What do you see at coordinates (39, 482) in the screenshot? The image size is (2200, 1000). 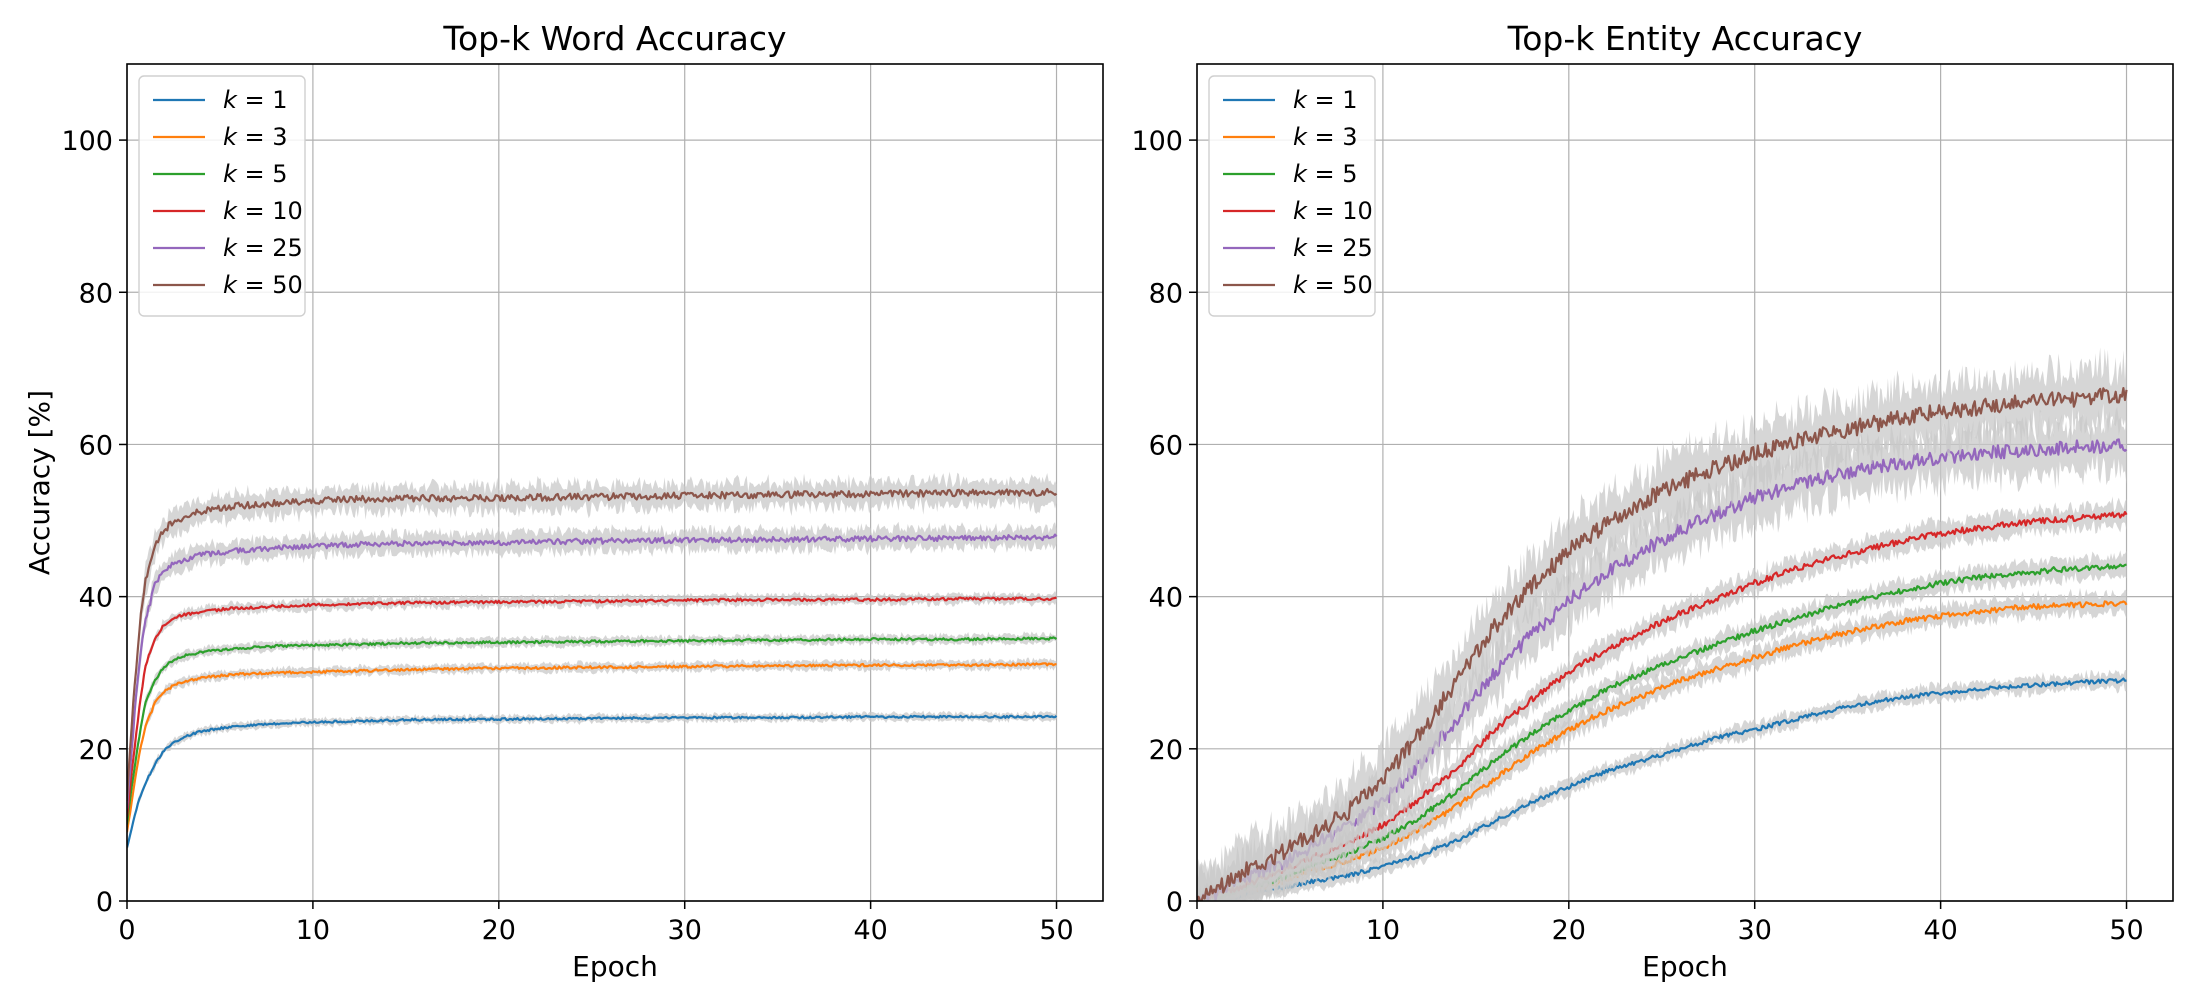 I see `y-axis-label: Accuracy [%]` at bounding box center [39, 482].